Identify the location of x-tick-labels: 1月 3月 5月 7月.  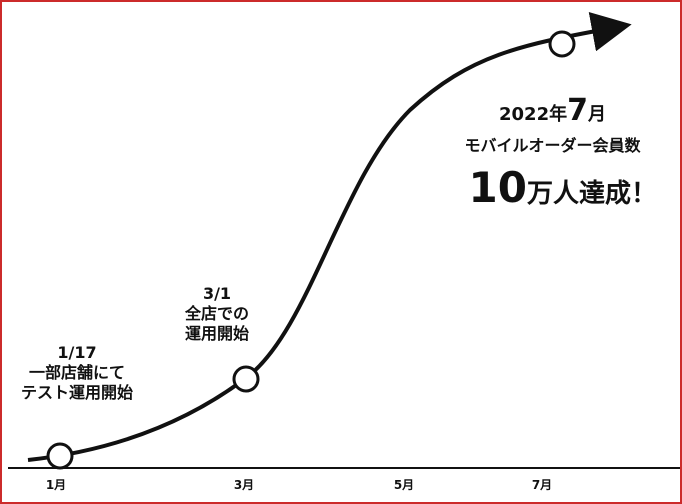
(299, 485).